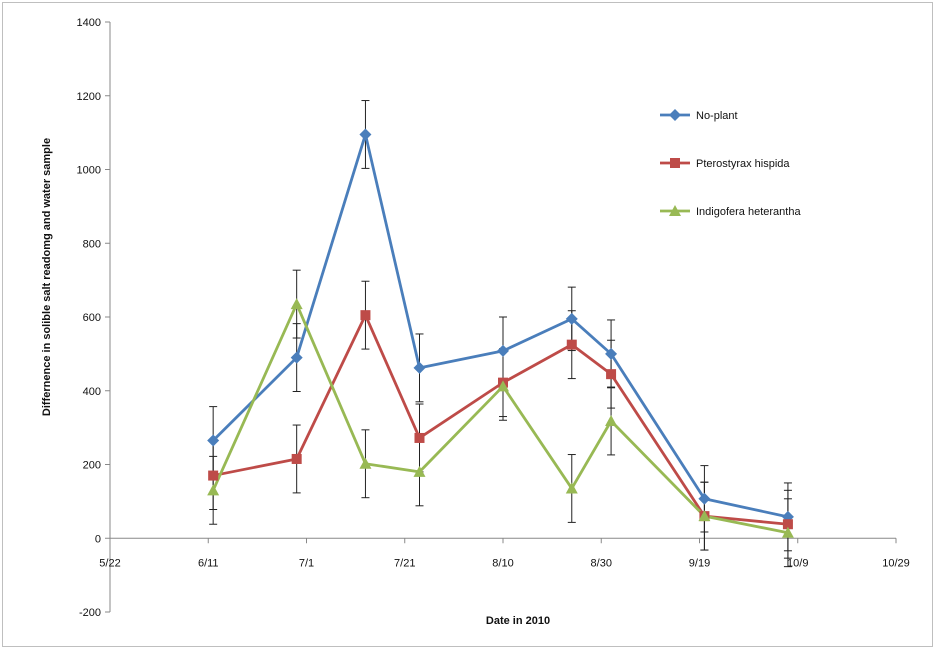  I want to click on x-tick-label: 7/1, so click(306, 563).